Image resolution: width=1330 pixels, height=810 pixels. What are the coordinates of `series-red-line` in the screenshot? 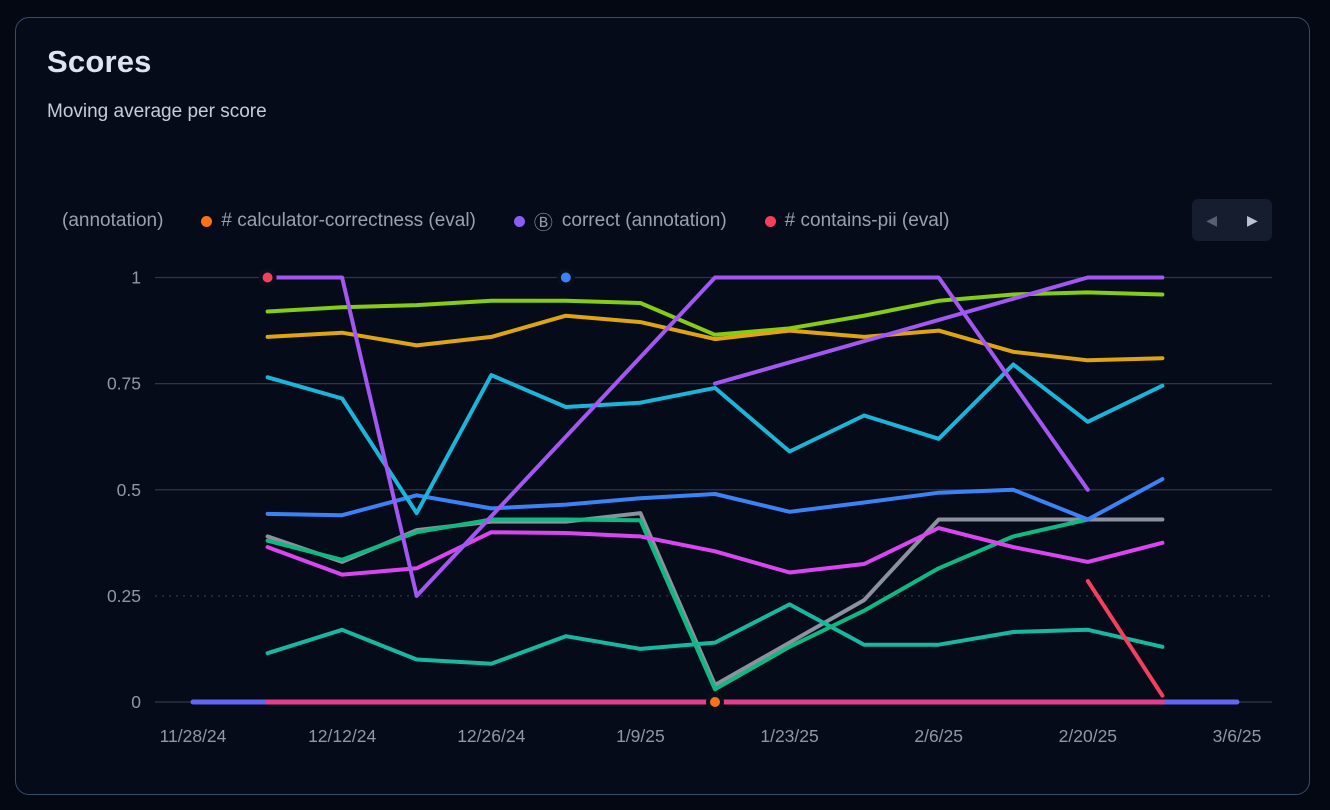 It's located at (1125, 638).